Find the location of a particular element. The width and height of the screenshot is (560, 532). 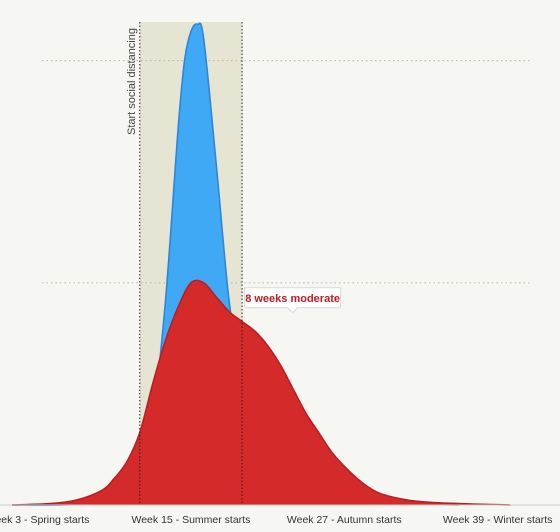

callout-box is located at coordinates (293, 300).